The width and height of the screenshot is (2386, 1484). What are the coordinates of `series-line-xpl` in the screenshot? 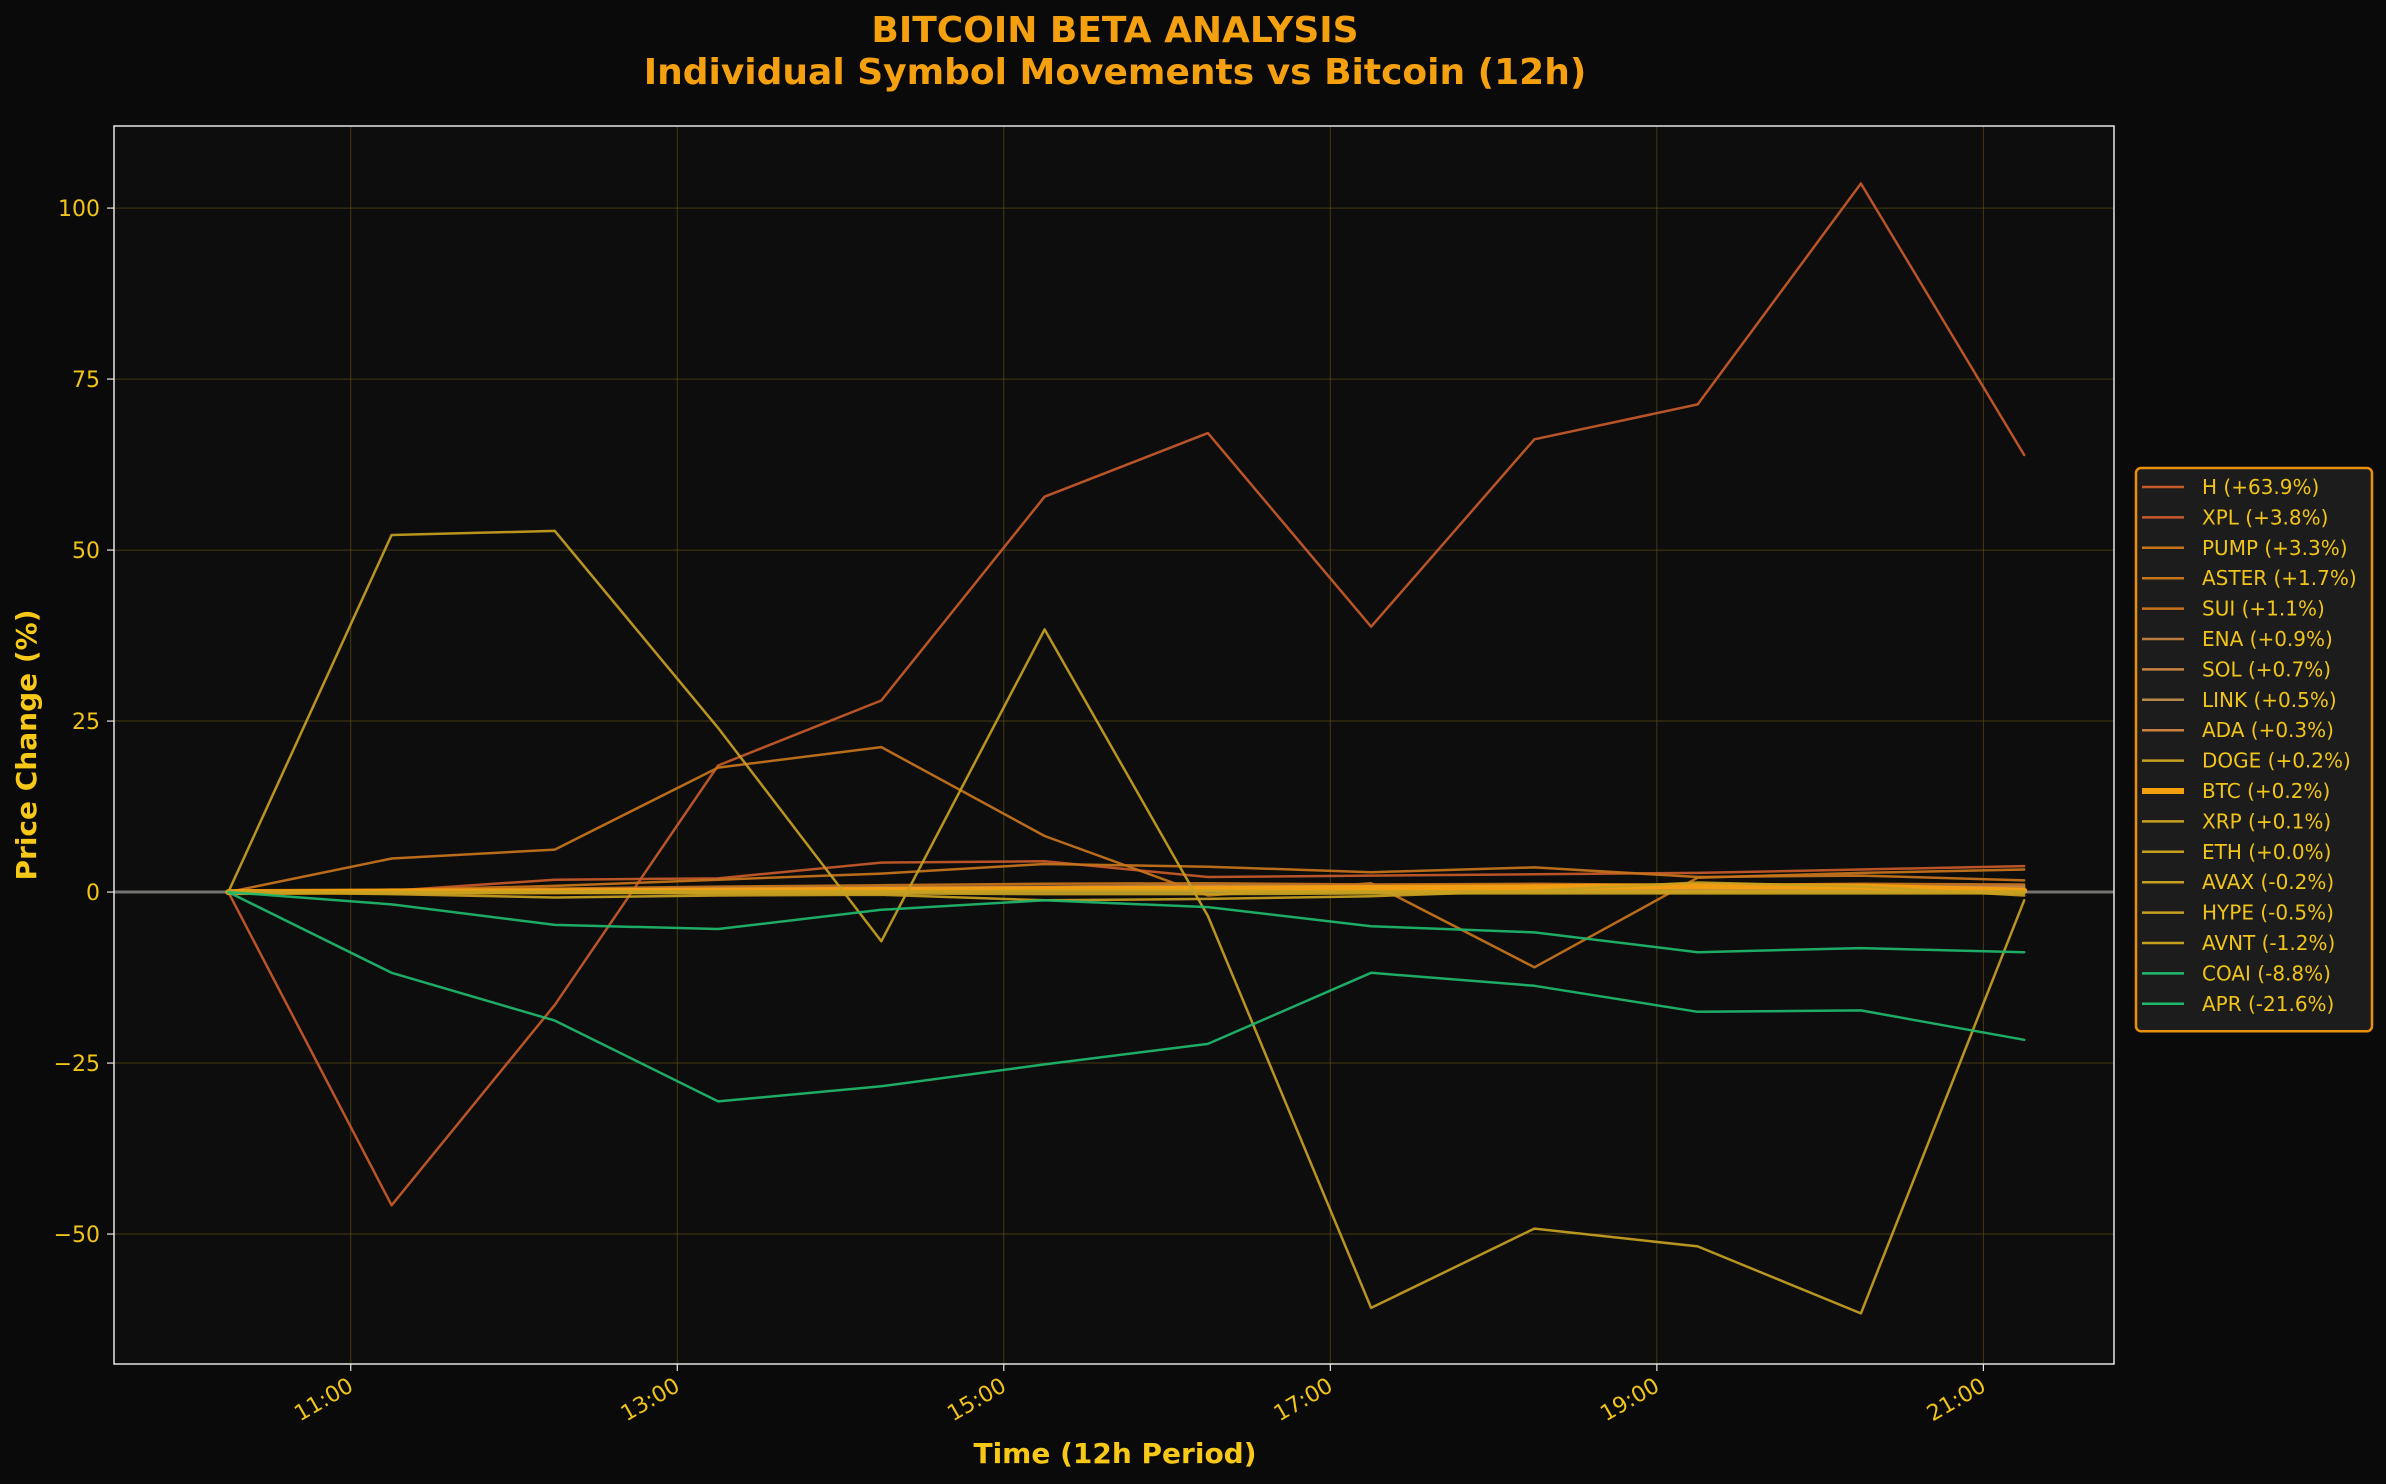 It's located at (1126, 877).